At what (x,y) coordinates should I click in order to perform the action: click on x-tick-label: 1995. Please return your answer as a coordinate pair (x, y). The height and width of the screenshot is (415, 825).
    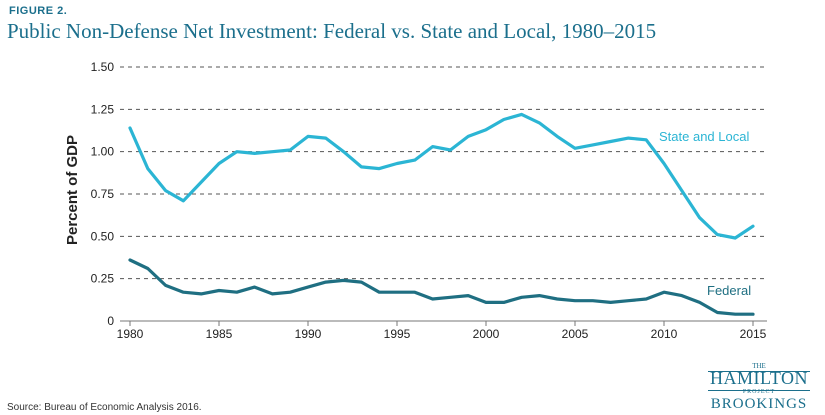
    Looking at the image, I should click on (397, 334).